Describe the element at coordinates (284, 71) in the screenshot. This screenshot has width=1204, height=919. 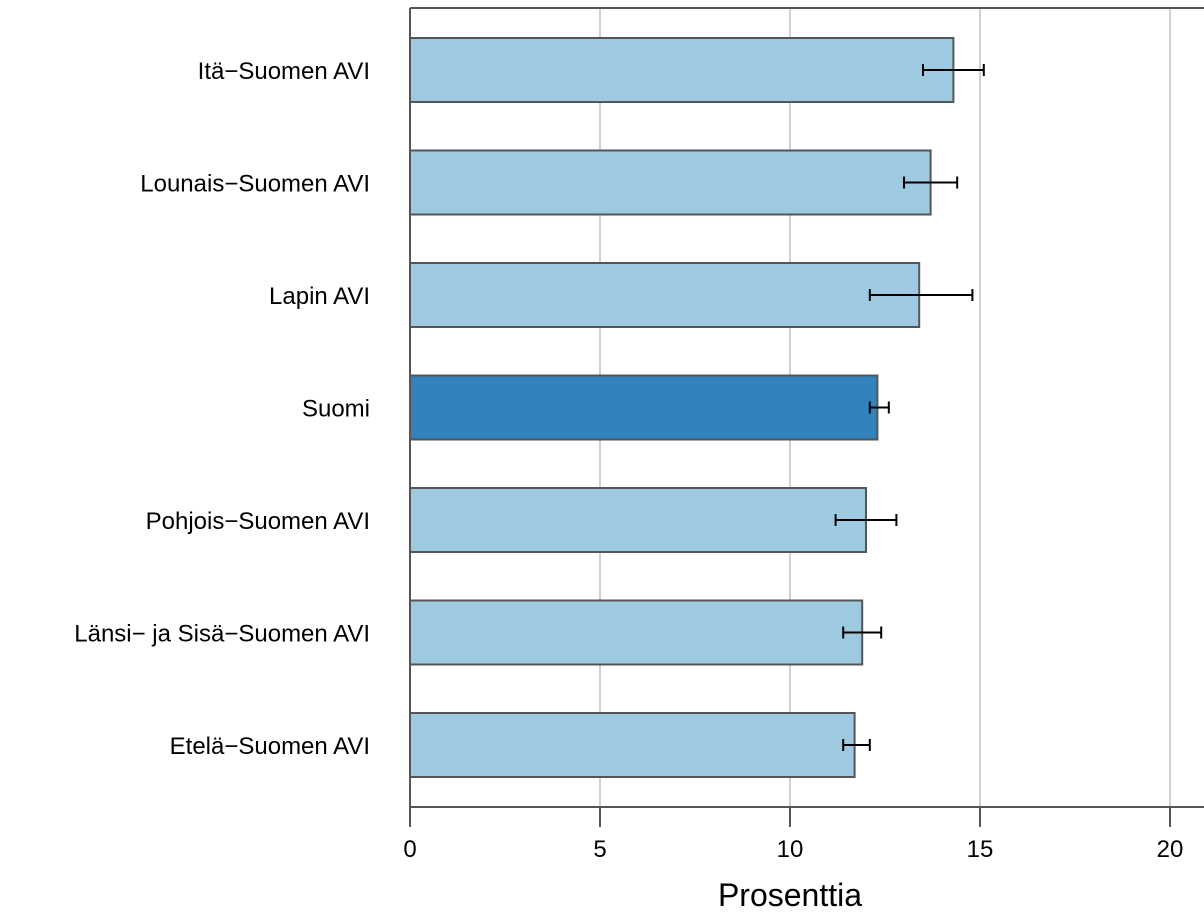
I see `category-label: Itä−Suomen AVI` at that location.